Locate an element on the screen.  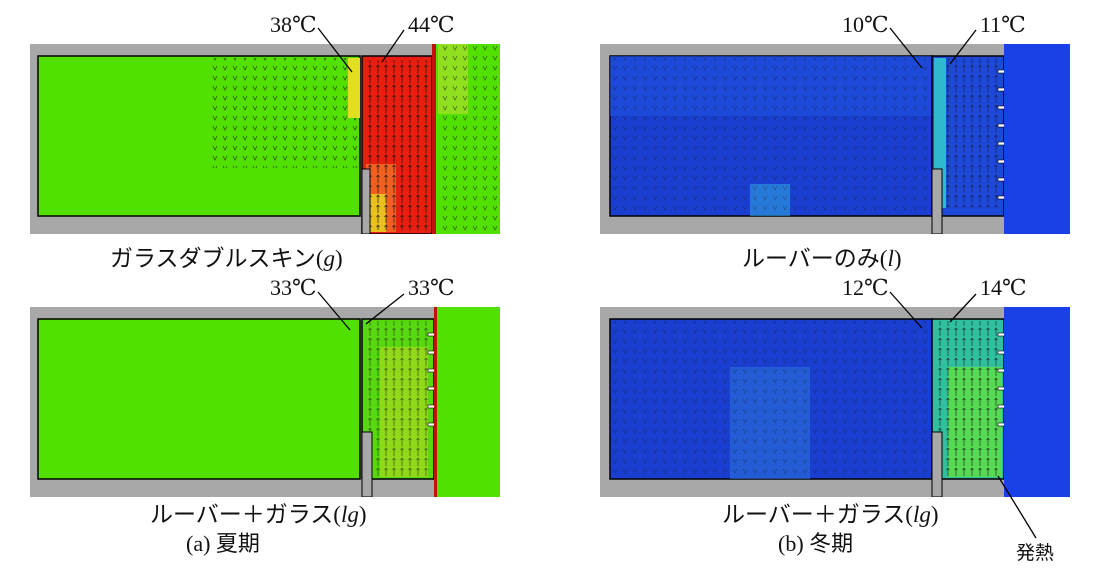
panel-louver-only is located at coordinates (835, 139).